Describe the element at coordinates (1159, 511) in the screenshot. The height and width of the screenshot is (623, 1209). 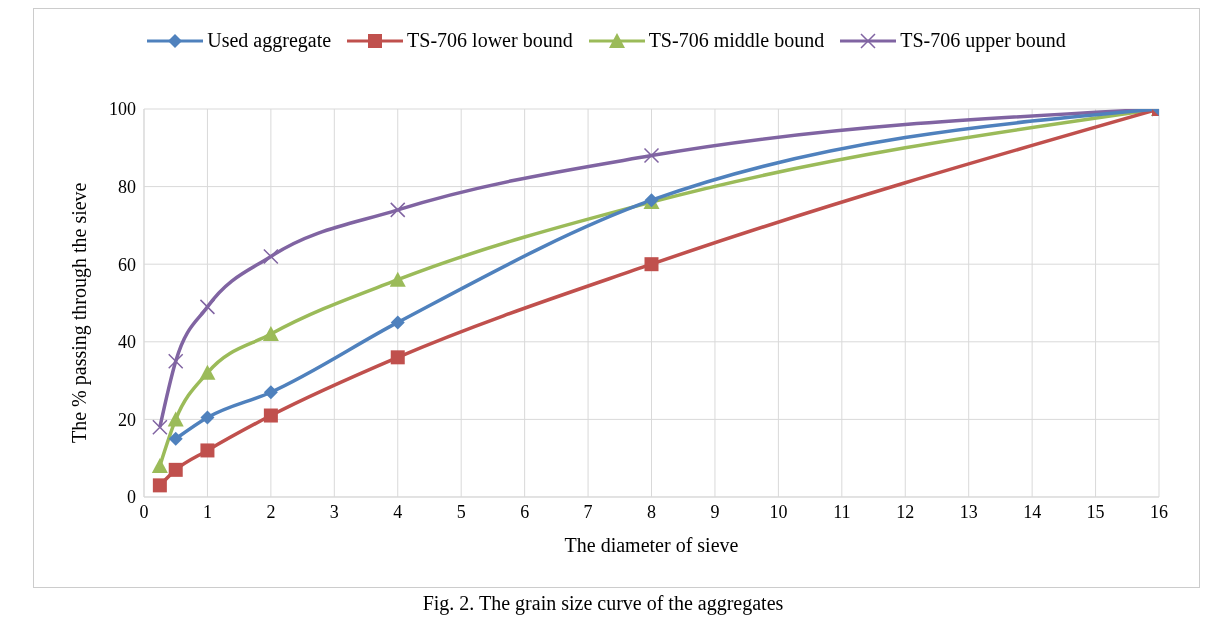
I see `x-tick-label: 16` at that location.